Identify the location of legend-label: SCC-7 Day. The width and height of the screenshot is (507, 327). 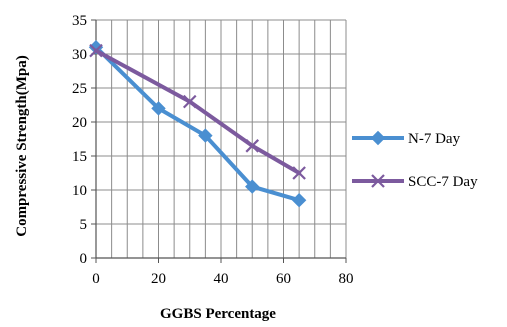
(443, 182).